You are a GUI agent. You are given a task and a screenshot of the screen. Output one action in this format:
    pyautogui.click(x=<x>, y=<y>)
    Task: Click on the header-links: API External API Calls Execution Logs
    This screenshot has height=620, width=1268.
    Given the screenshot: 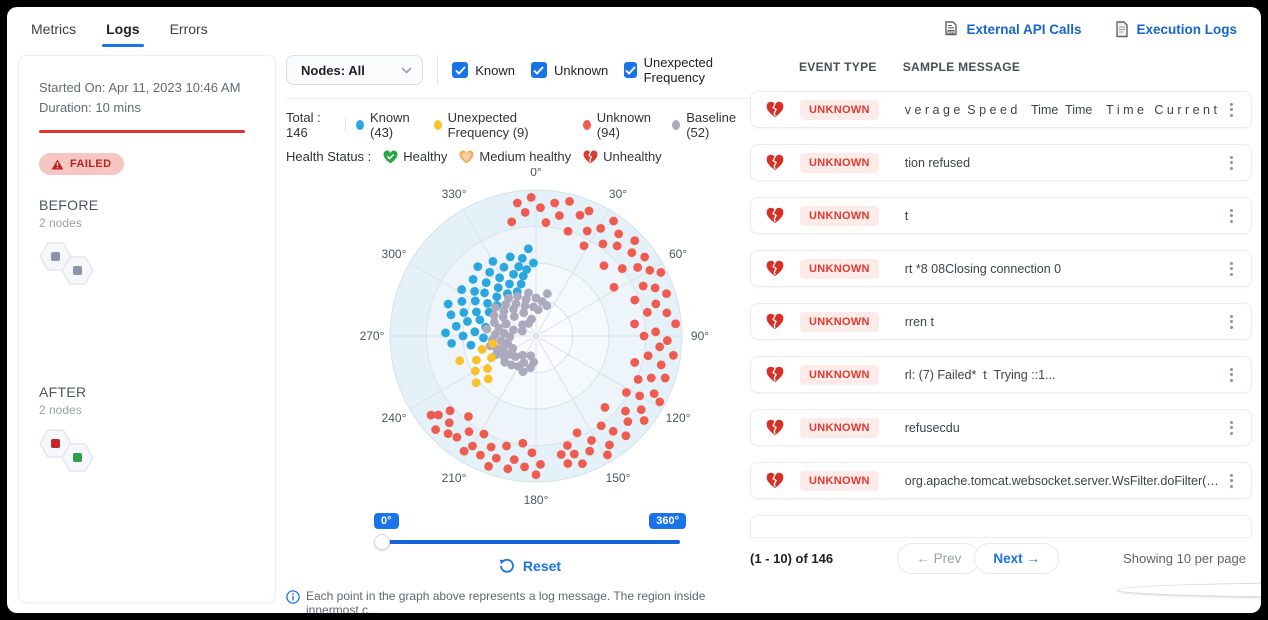 What is the action you would take?
    pyautogui.click(x=1090, y=29)
    